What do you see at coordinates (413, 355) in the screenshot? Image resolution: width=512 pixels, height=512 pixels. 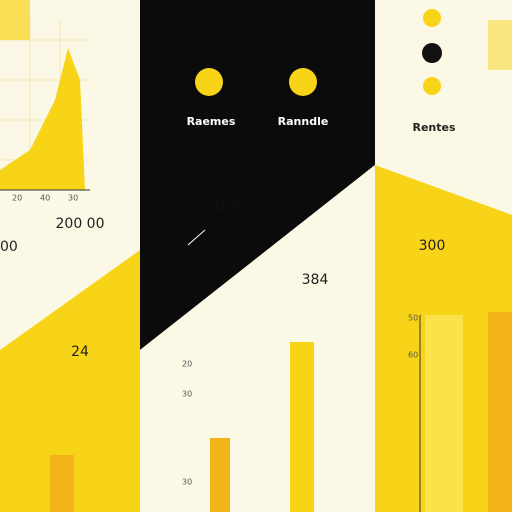 I see `axis-label: 60` at bounding box center [413, 355].